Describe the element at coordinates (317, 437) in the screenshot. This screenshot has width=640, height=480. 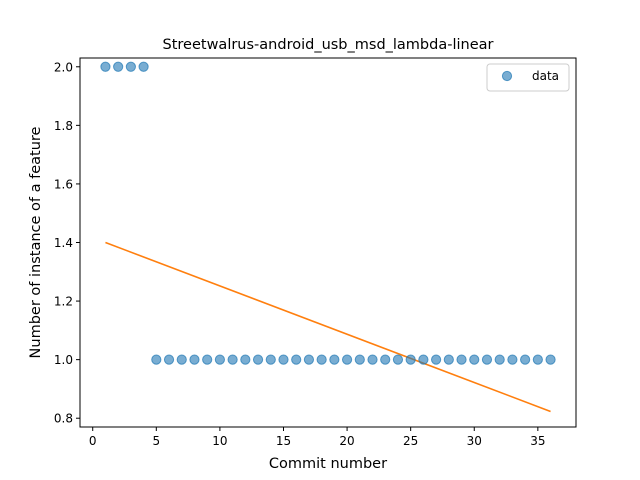
I see `x-axis: 0 5 10 15 20 25 30 35` at that location.